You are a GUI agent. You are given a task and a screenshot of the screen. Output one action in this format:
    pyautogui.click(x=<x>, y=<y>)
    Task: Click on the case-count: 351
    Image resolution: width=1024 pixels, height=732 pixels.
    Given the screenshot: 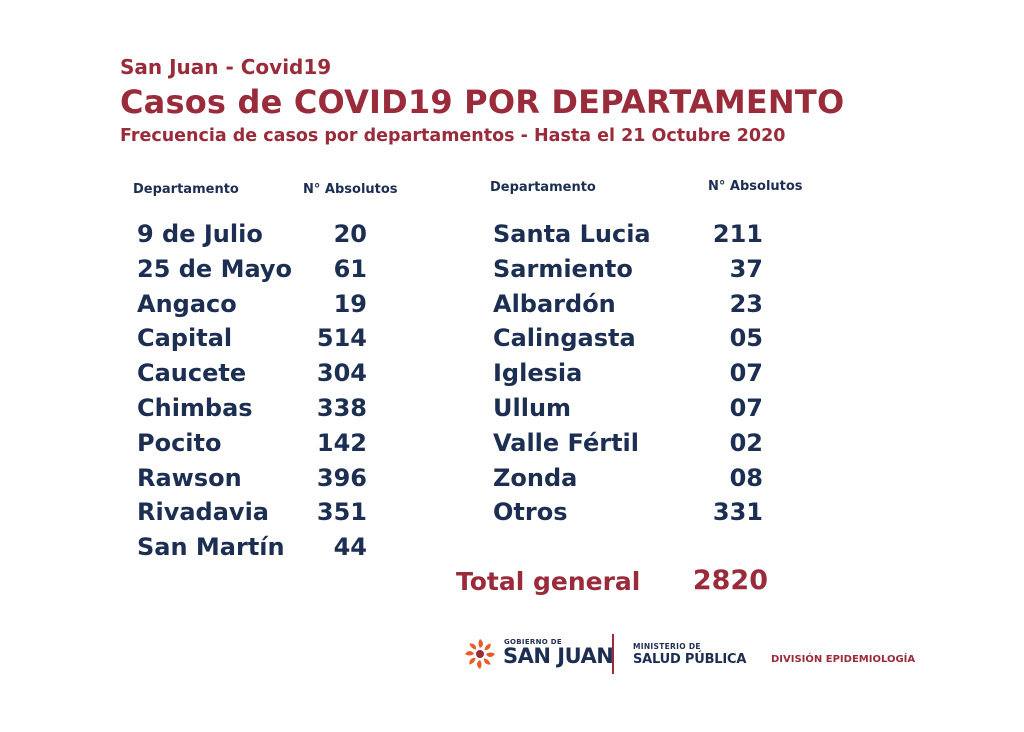 What is the action you would take?
    pyautogui.click(x=341, y=512)
    